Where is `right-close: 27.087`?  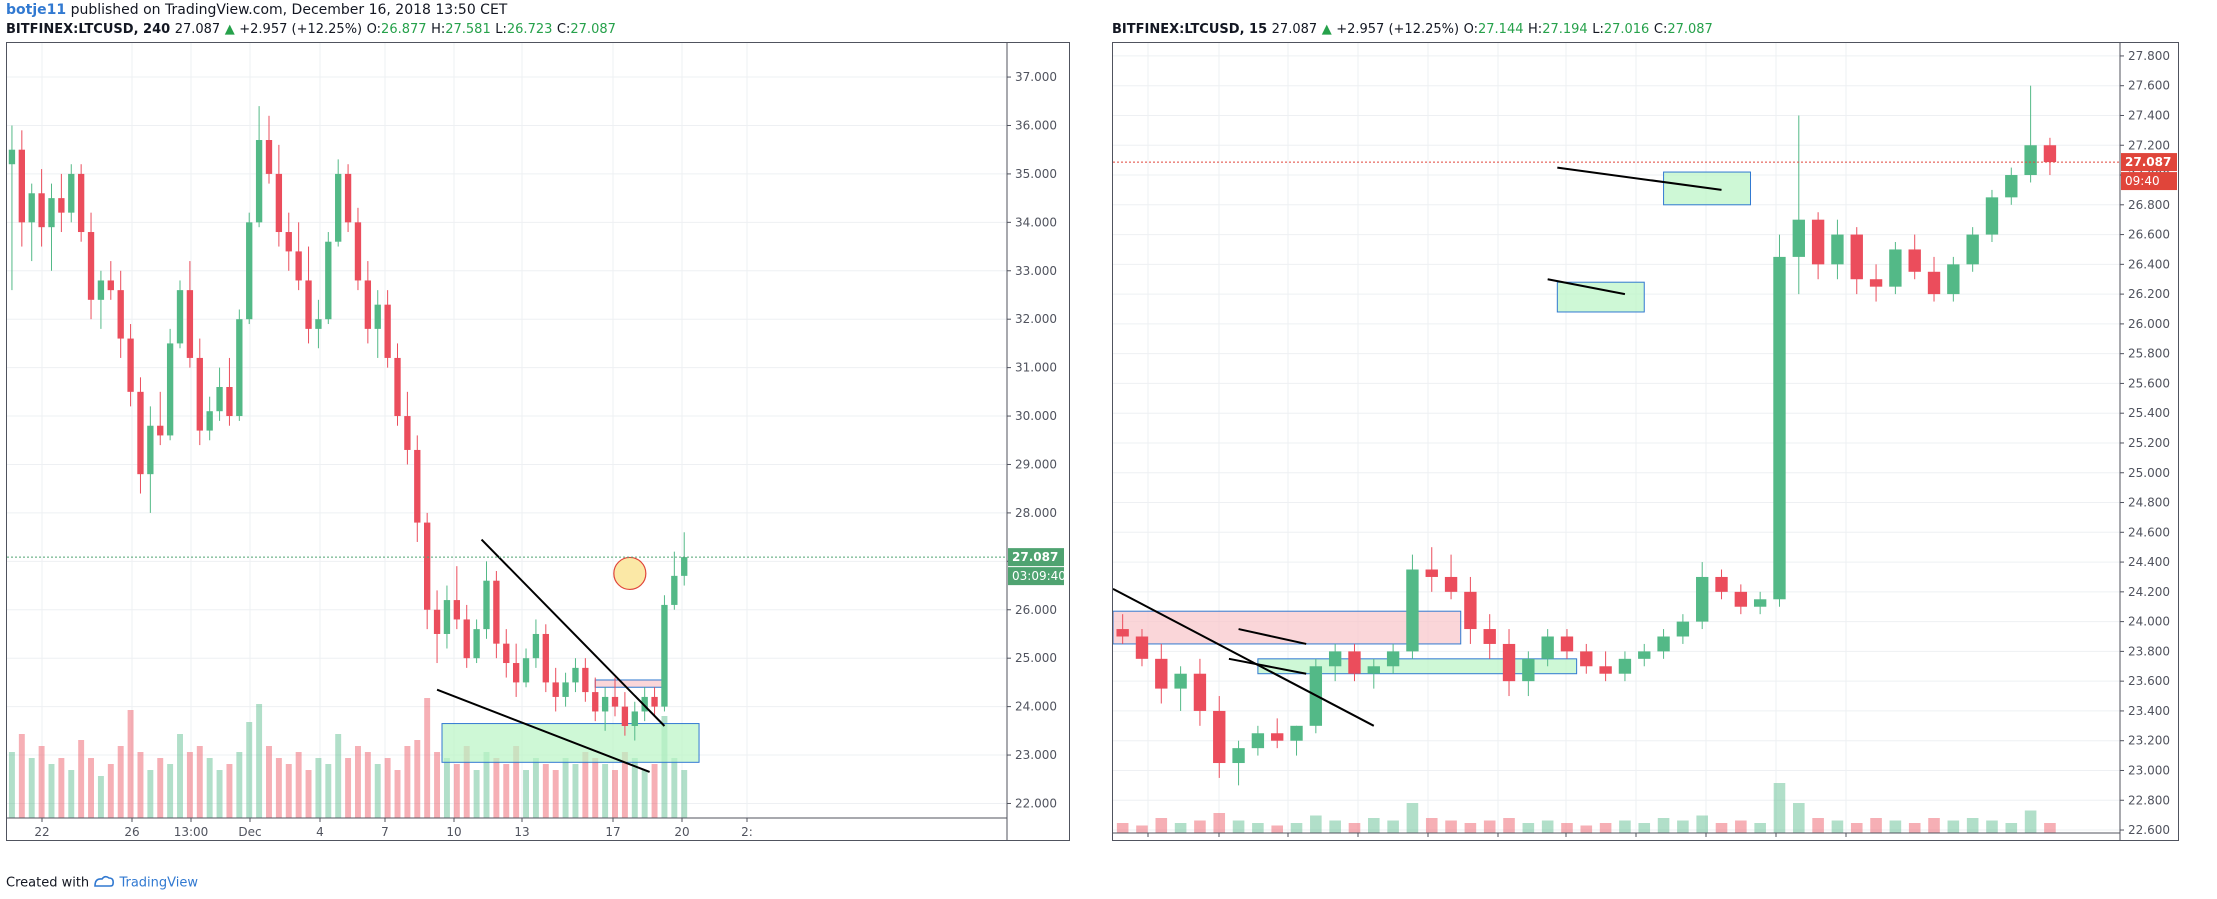 right-close: 27.087 is located at coordinates (1690, 29).